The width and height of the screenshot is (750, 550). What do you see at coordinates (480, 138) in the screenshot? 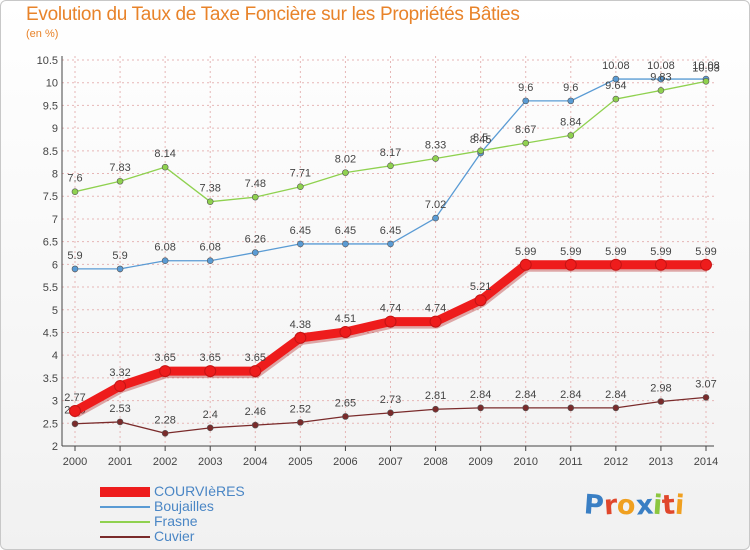
I see `data-label-frasne: 8.5` at bounding box center [480, 138].